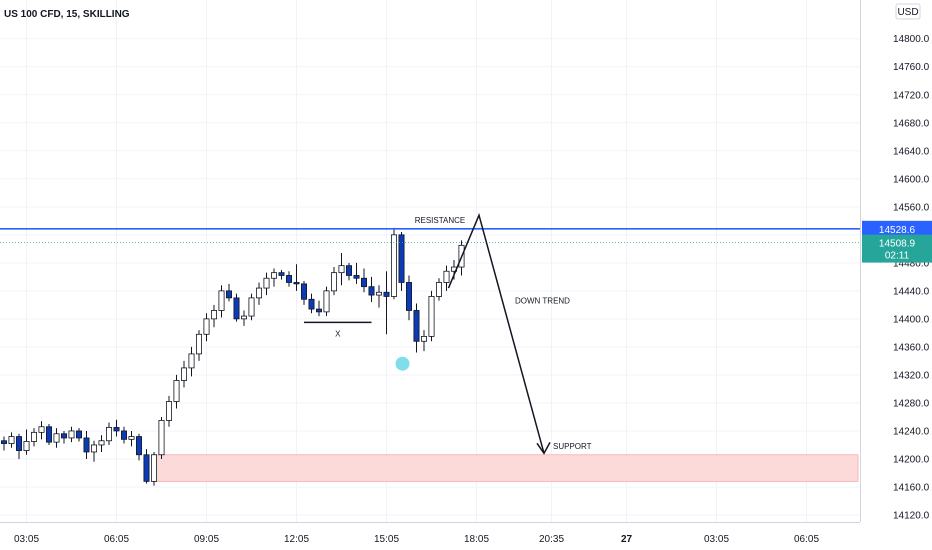  I want to click on resistance-price-badge, so click(897, 228).